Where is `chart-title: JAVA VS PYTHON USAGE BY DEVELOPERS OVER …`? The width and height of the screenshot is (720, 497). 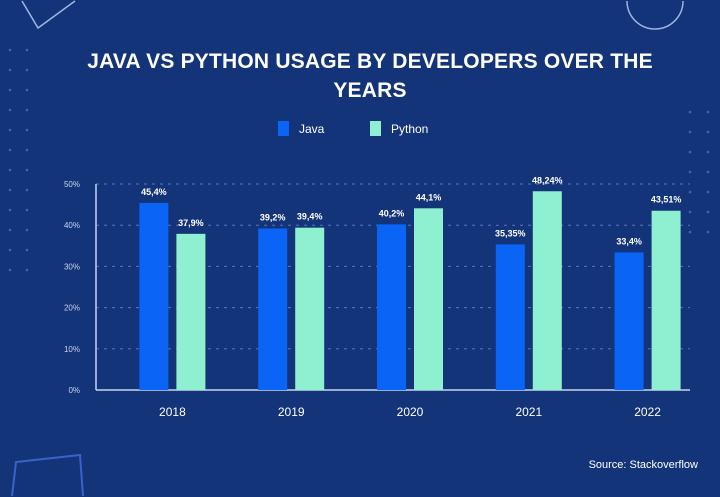 chart-title: JAVA VS PYTHON USAGE BY DEVELOPERS OVER … is located at coordinates (370, 76).